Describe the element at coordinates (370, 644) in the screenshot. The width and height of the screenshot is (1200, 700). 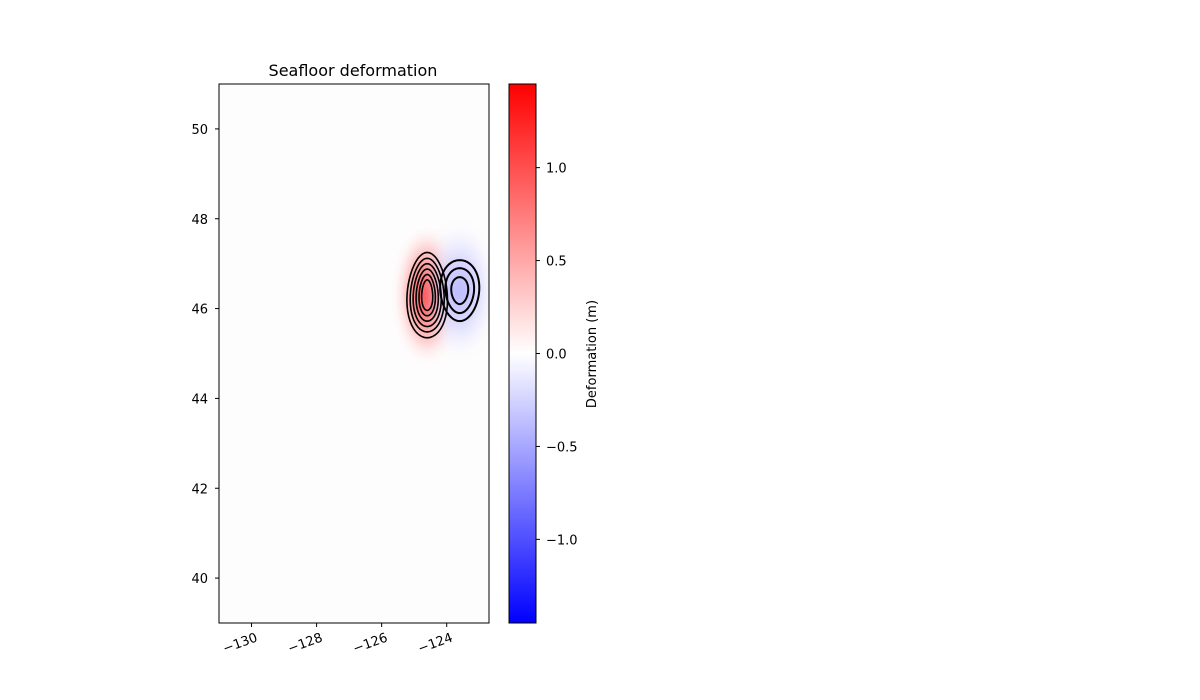
I see `x-tick-label: −126` at that location.